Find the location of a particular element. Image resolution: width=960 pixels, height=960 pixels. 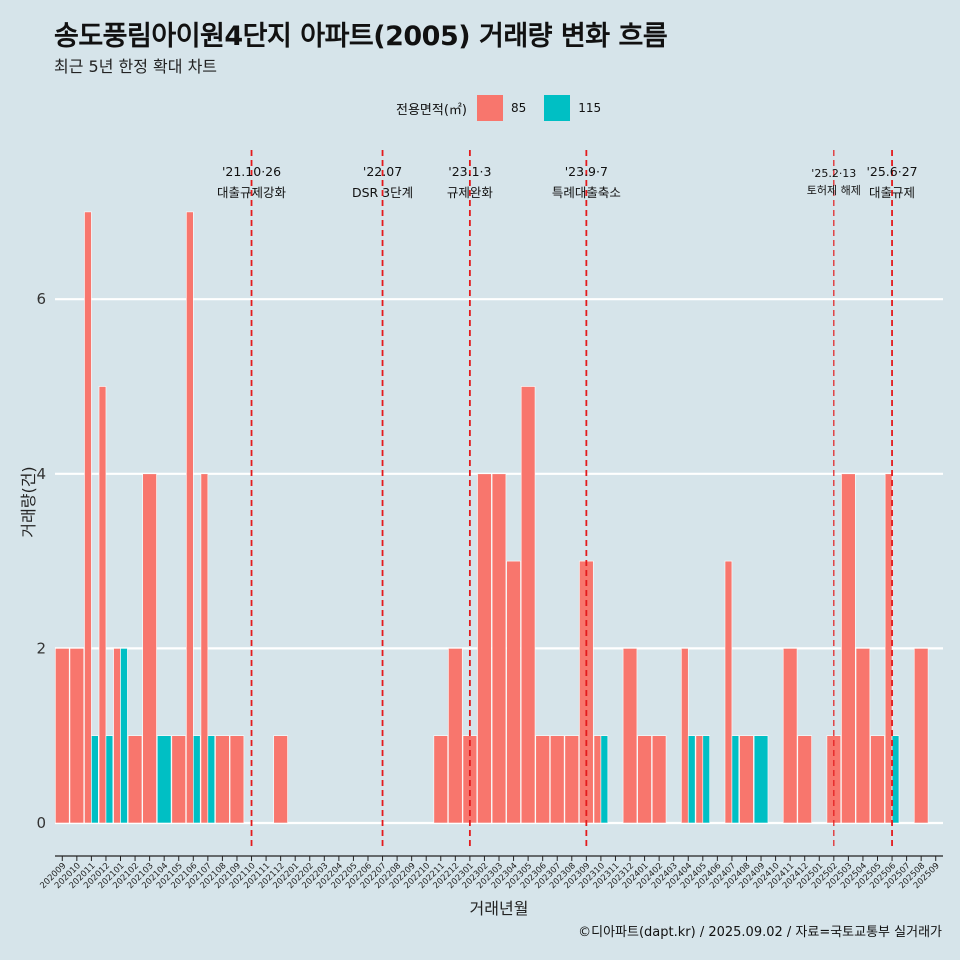

y-tick-label-2: 2 is located at coordinates (41, 648).